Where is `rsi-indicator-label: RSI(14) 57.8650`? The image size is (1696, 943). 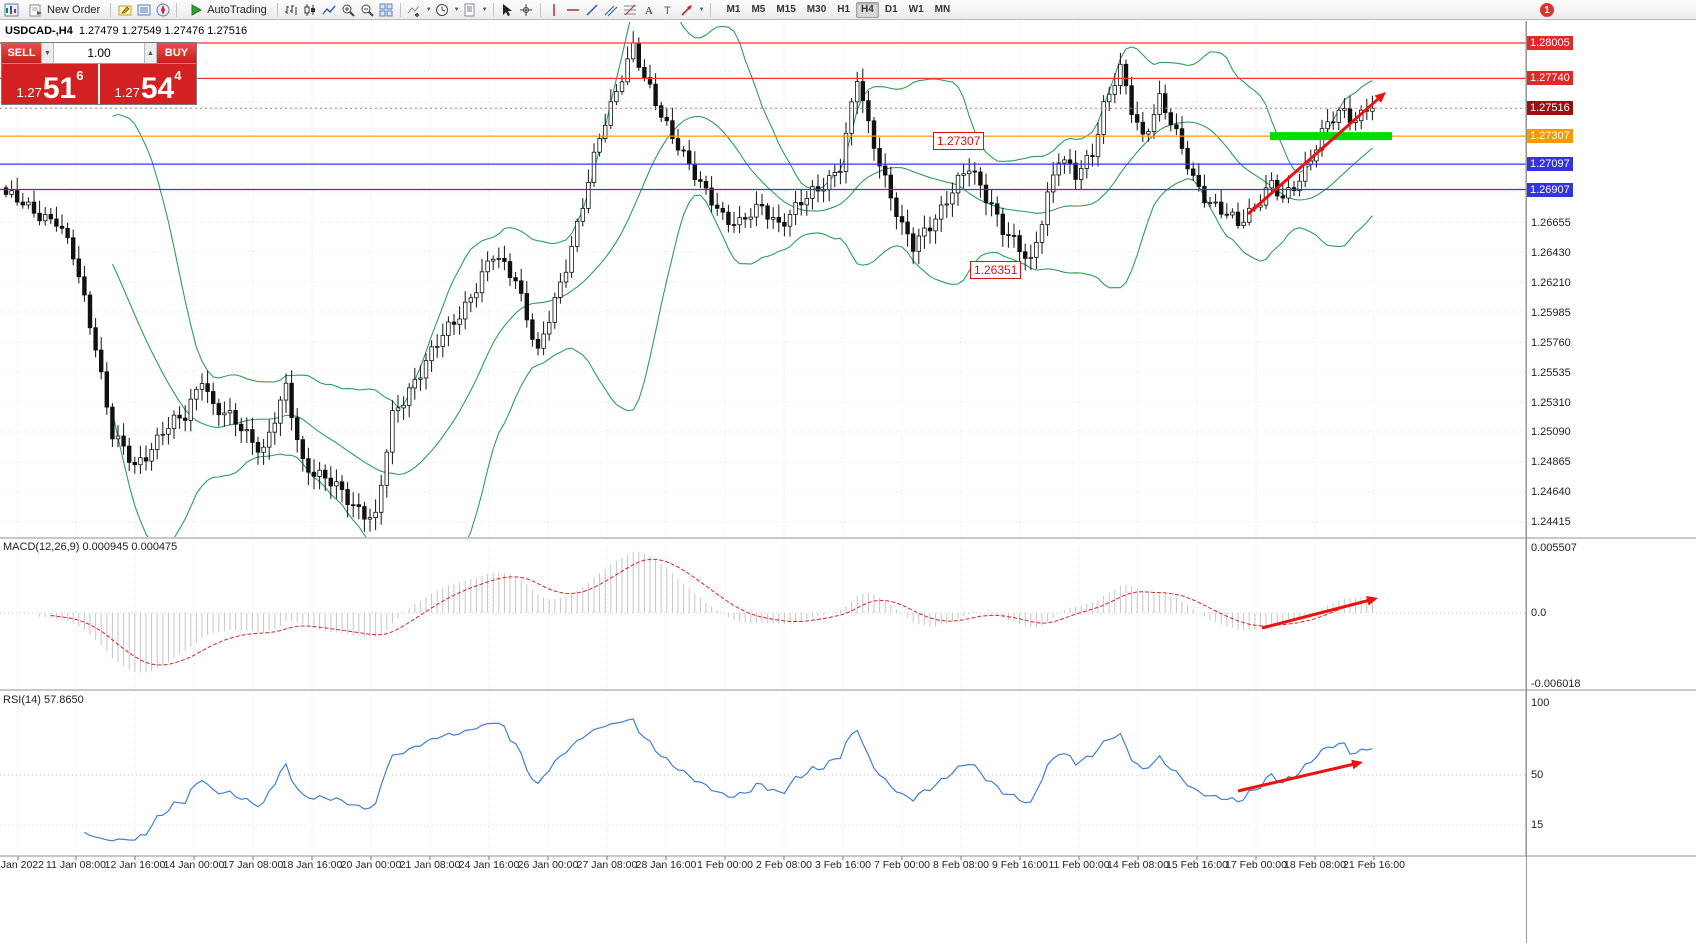 rsi-indicator-label: RSI(14) 57.8650 is located at coordinates (43, 700).